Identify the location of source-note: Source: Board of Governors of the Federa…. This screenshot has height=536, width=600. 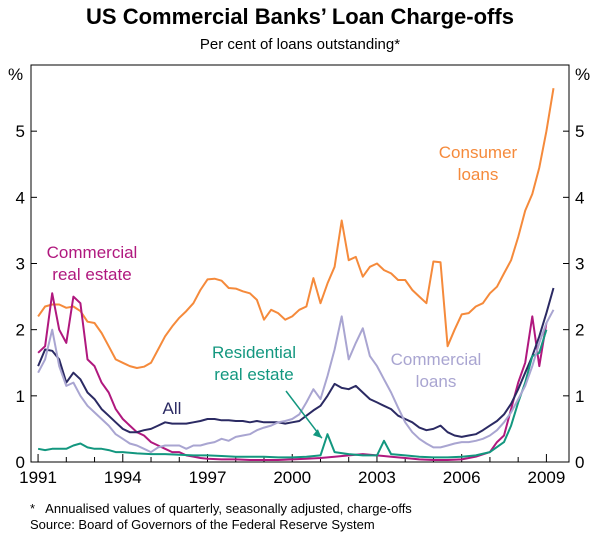
(202, 524).